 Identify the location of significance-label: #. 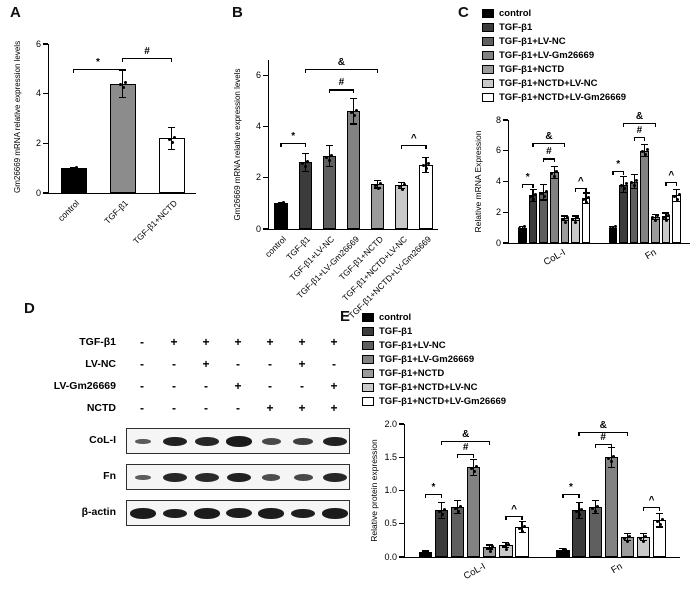
(465, 447).